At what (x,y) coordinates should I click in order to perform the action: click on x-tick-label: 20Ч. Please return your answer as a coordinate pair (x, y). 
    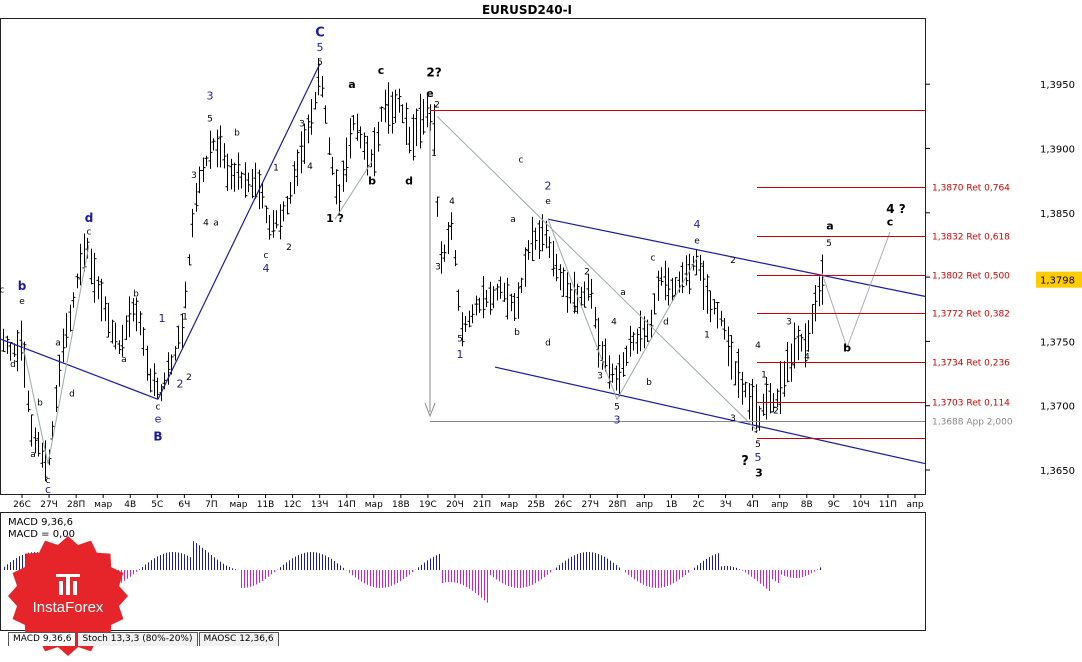
    Looking at the image, I should click on (455, 505).